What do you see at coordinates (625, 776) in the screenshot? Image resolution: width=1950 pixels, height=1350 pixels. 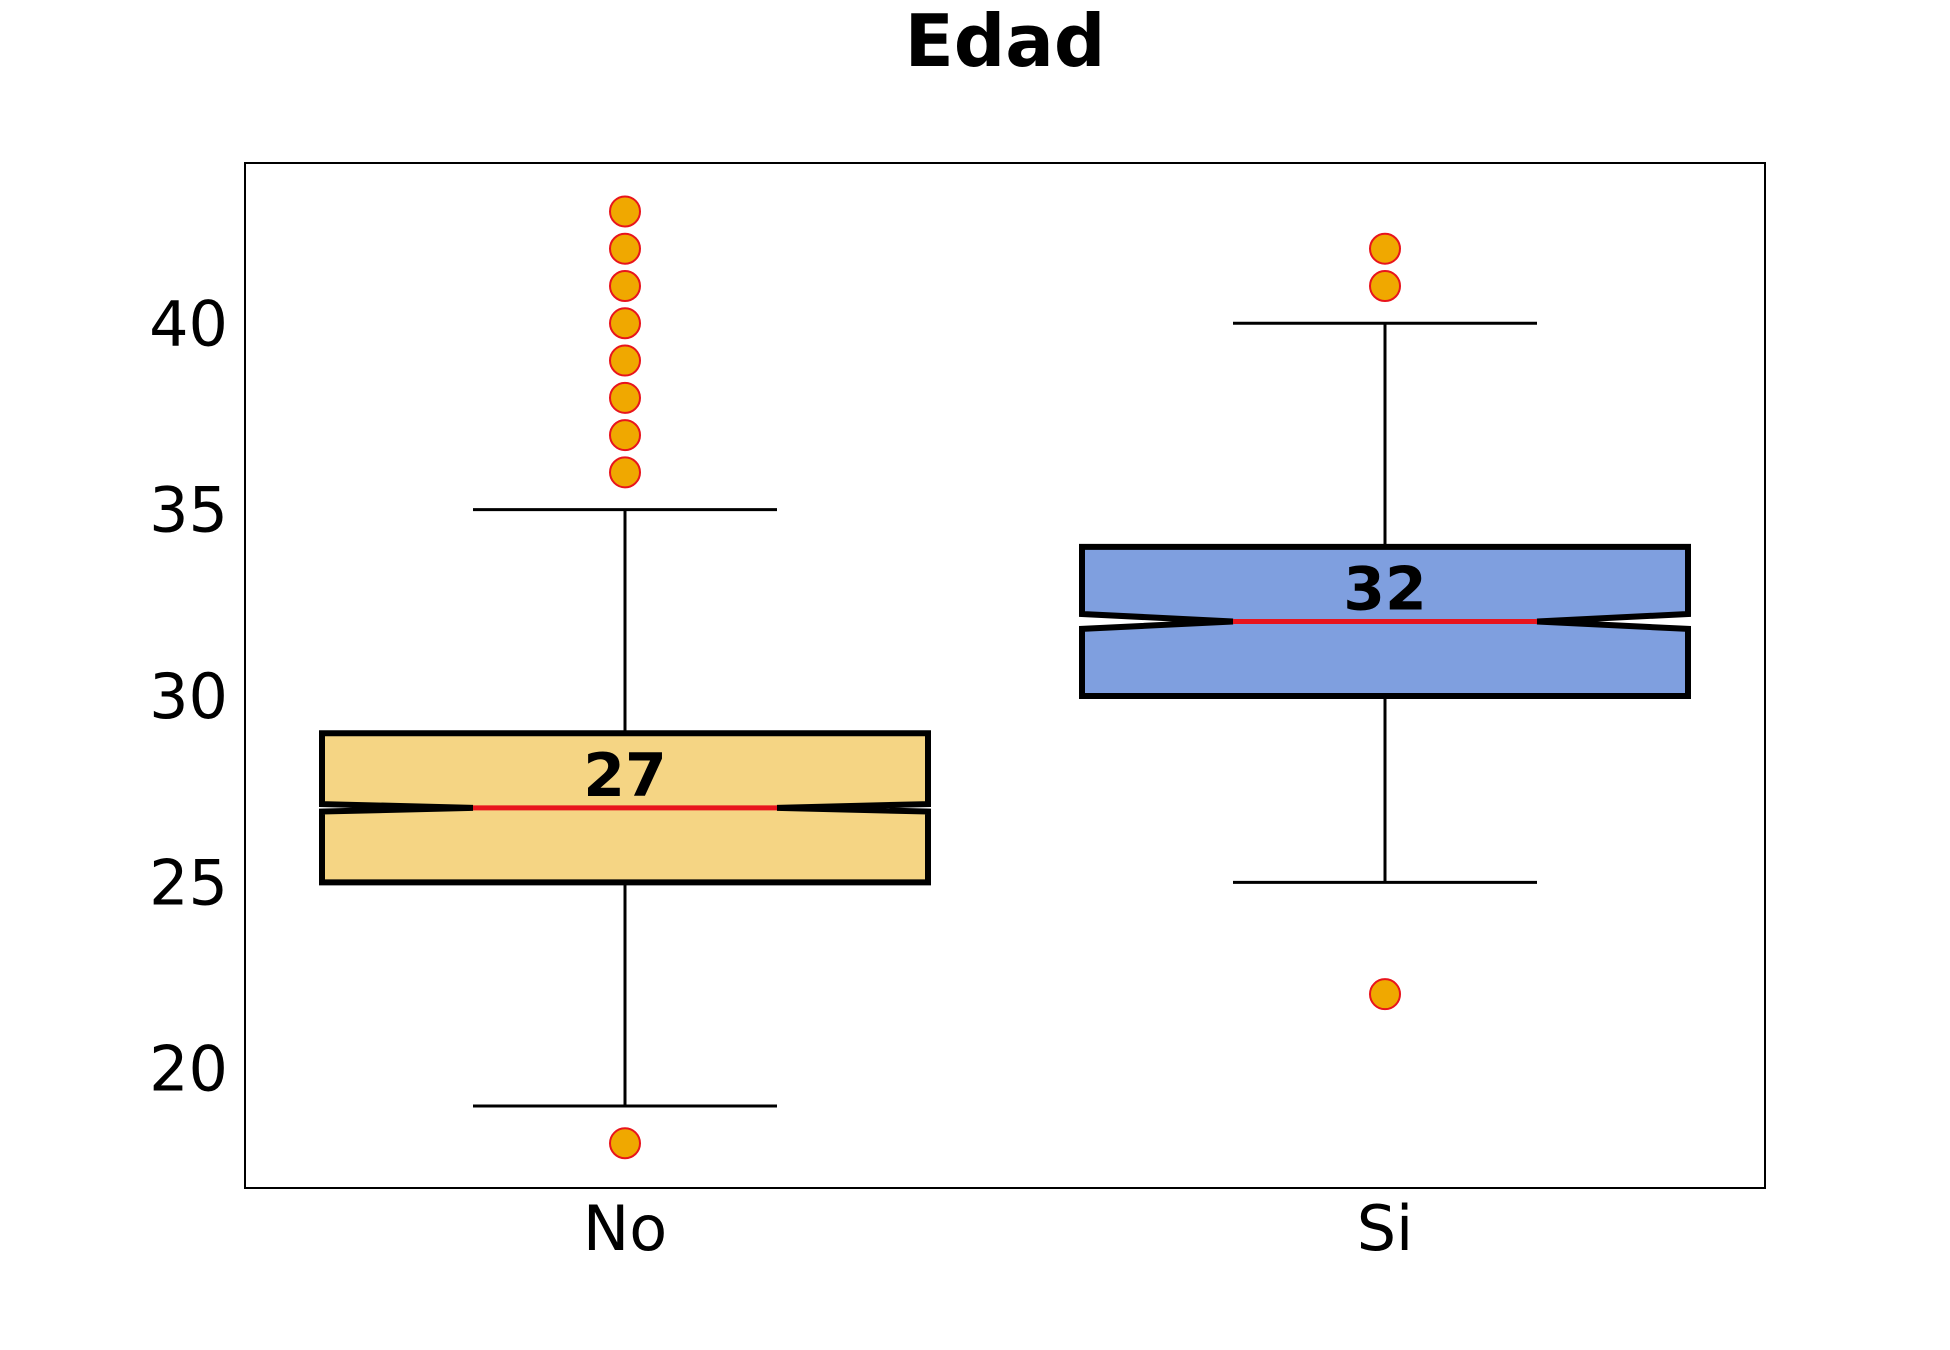 I see `median-label: 27` at bounding box center [625, 776].